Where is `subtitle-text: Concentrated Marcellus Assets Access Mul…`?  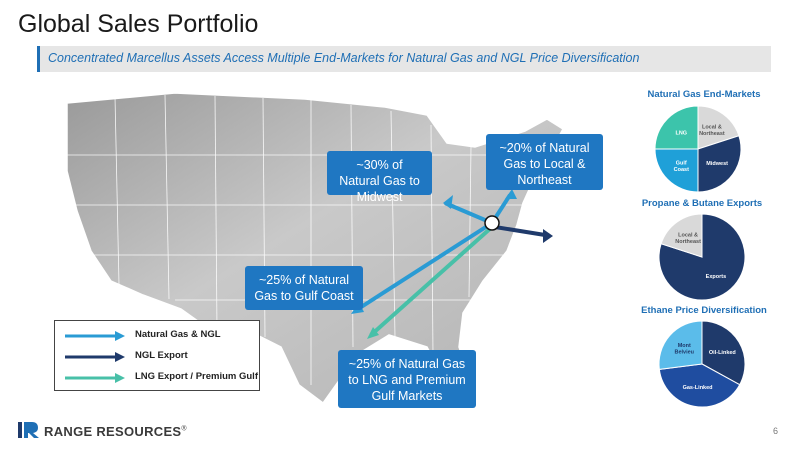
subtitle-text: Concentrated Marcellus Assets Access Mul… is located at coordinates (344, 58).